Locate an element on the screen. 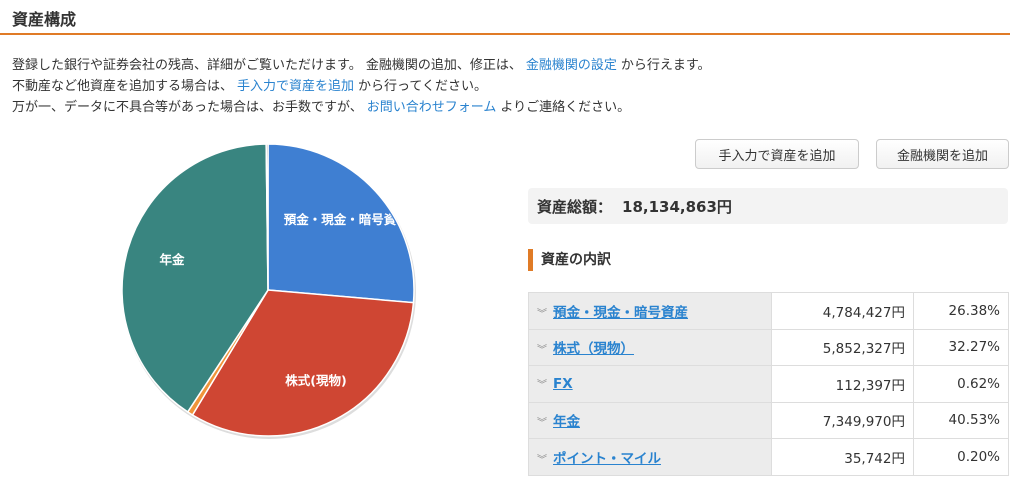 Image resolution: width=1024 pixels, height=497 pixels. page-title: 資産構成 is located at coordinates (44, 19).